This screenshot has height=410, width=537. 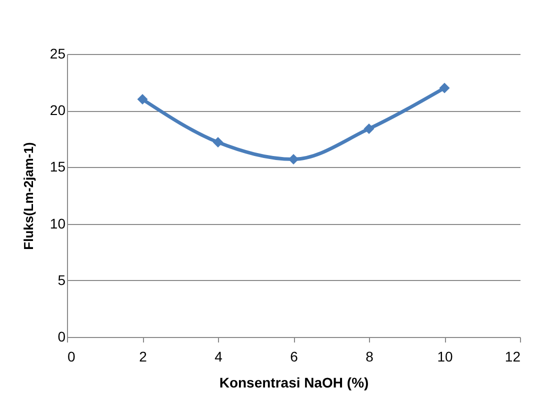 I want to click on x-tick-label: 8, so click(x=370, y=356).